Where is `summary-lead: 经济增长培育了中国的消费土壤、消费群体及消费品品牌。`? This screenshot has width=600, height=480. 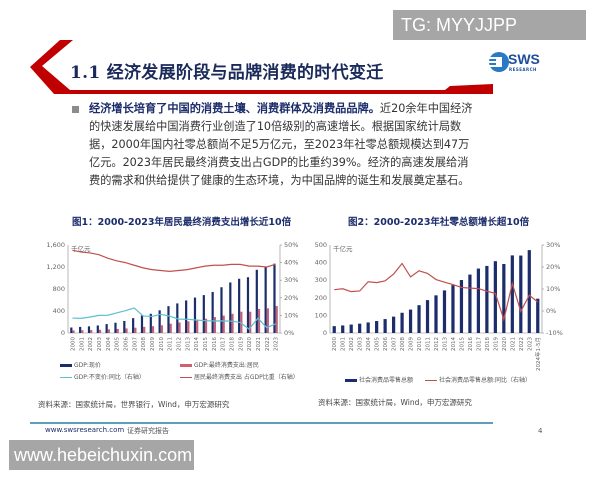 summary-lead: 经济增长培育了中国的消费土壤、消费群体及消费品品牌。 is located at coordinates (234, 108).